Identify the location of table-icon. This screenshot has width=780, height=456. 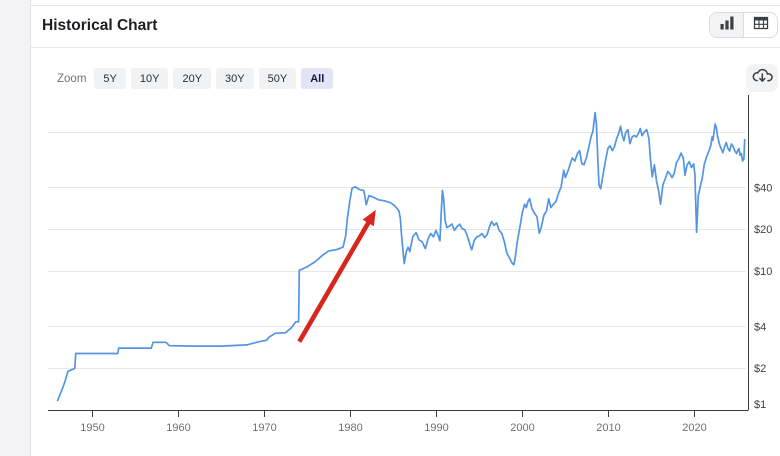
(761, 25).